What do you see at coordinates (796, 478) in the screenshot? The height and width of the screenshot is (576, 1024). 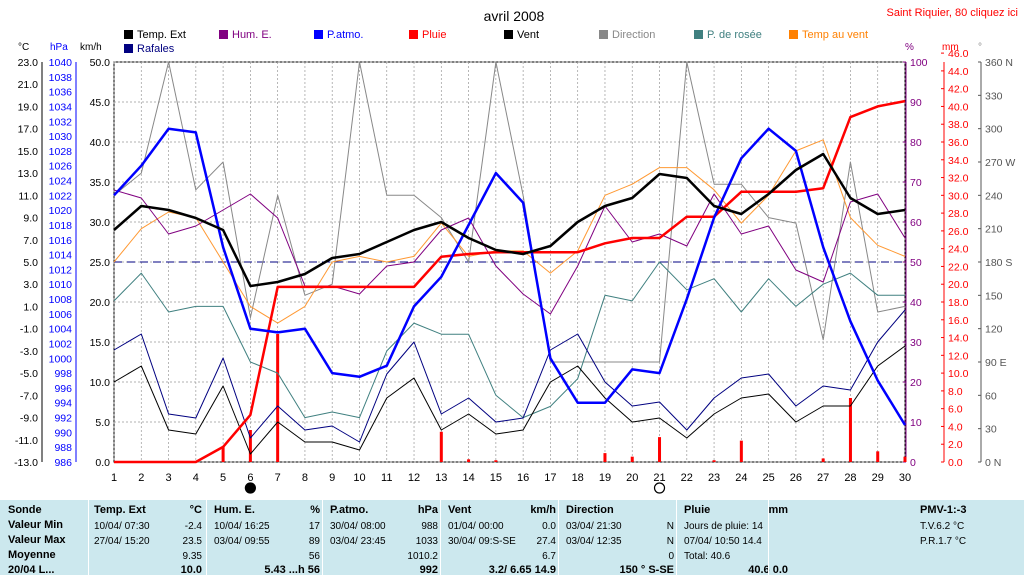 I see `x-tick-label: 26` at bounding box center [796, 478].